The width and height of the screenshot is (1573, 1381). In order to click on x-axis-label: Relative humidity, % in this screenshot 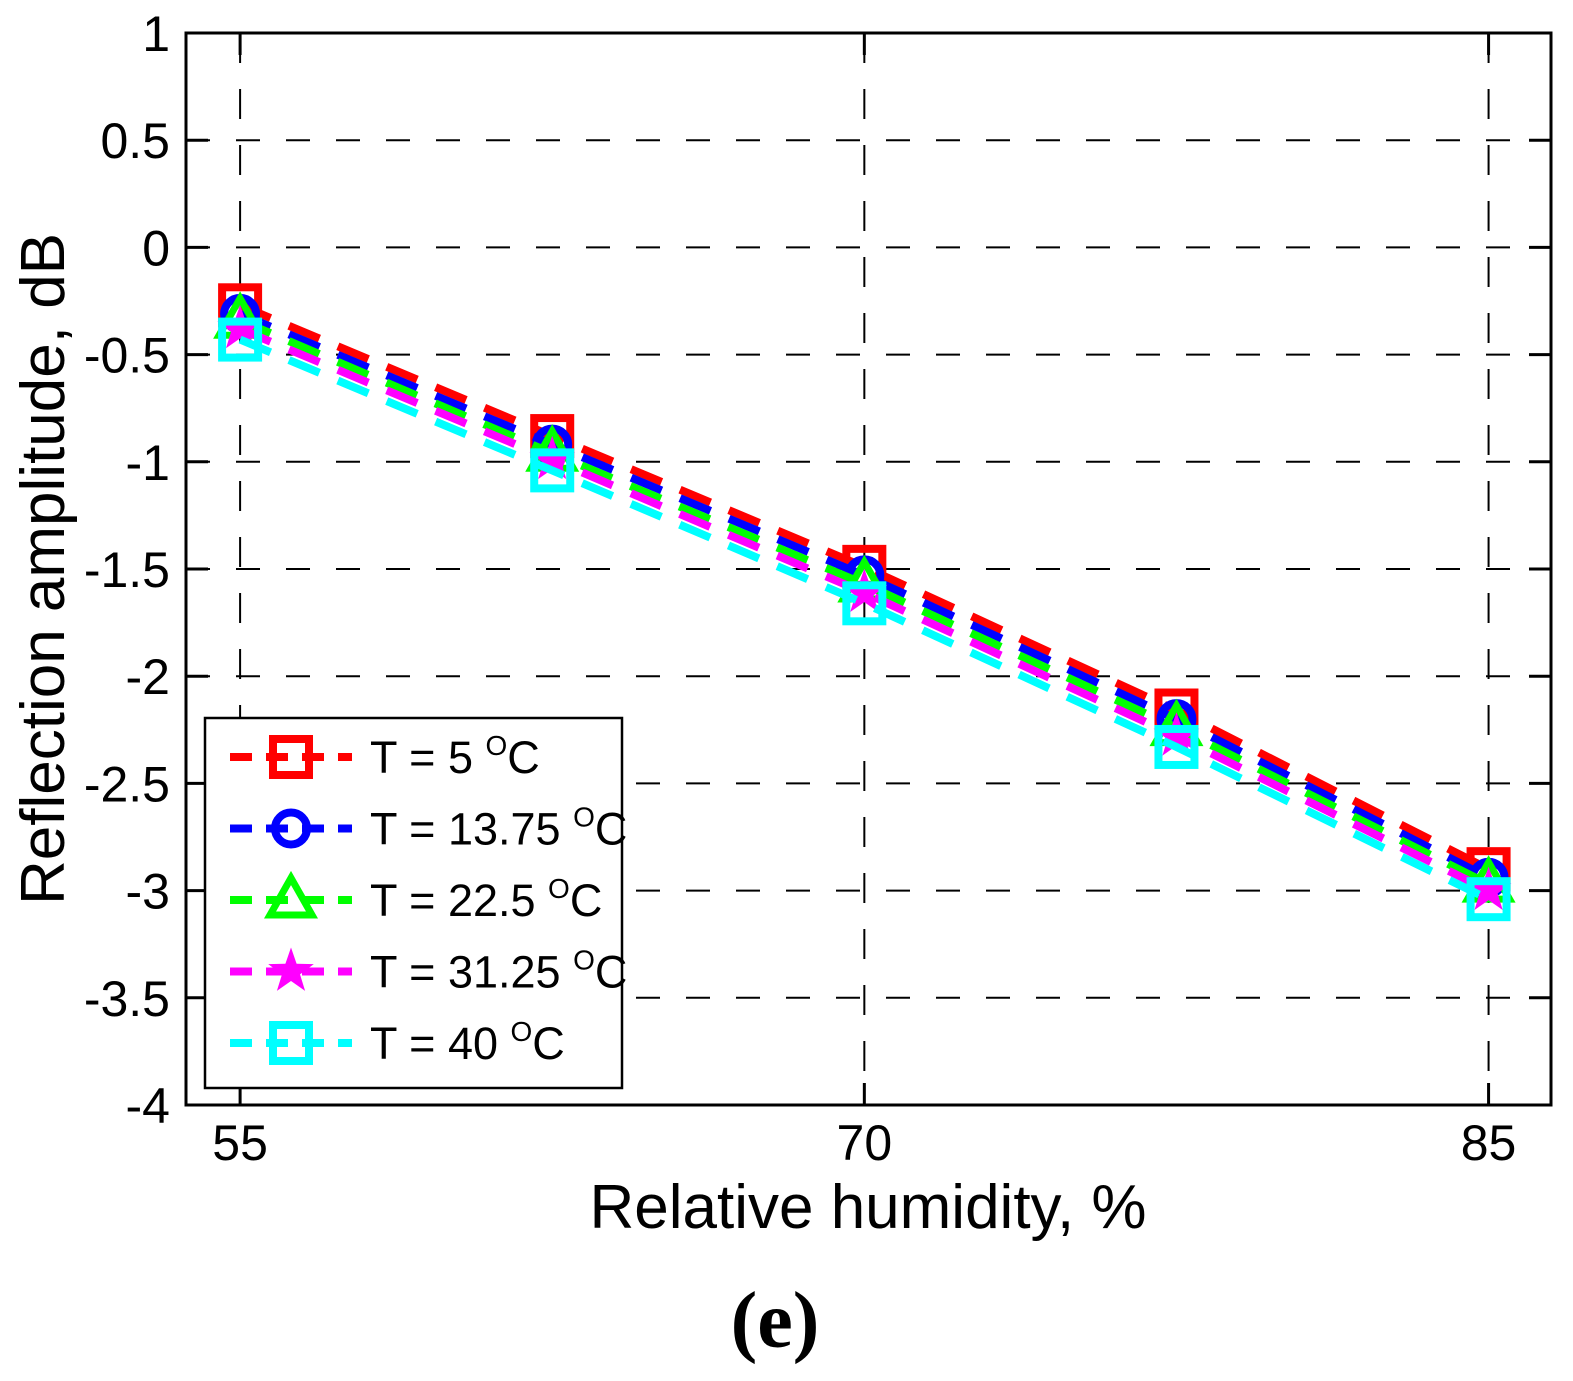, I will do `click(867, 1207)`.